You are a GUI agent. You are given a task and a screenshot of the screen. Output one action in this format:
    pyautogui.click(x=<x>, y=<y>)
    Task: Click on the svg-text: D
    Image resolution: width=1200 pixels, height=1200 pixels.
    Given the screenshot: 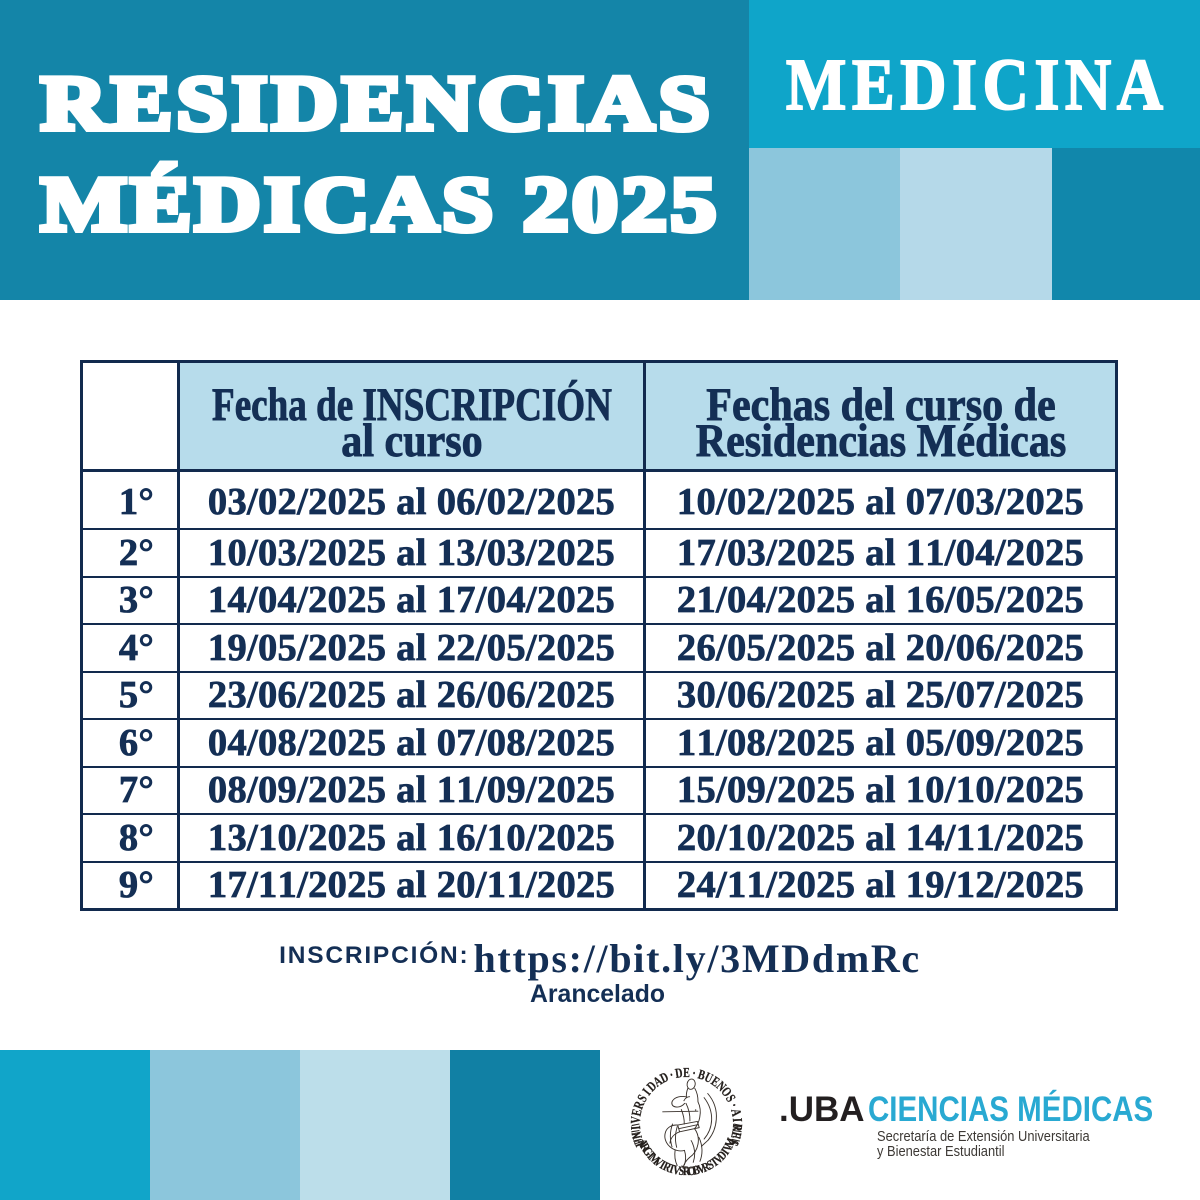 What is the action you would take?
    pyautogui.click(x=679, y=1073)
    